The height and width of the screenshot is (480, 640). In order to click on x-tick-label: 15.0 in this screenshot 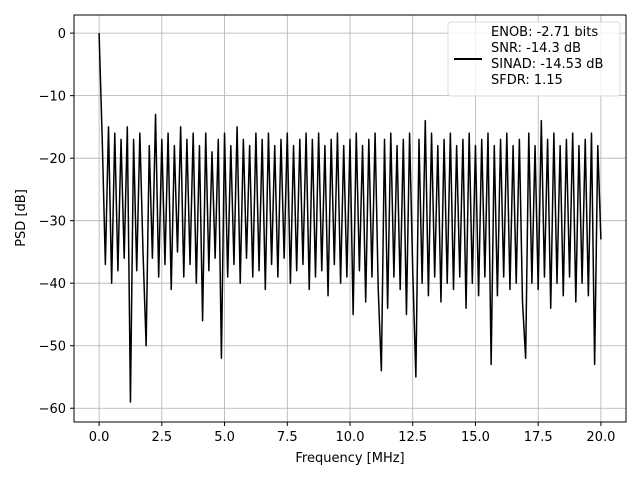, I will do `click(475, 437)`.